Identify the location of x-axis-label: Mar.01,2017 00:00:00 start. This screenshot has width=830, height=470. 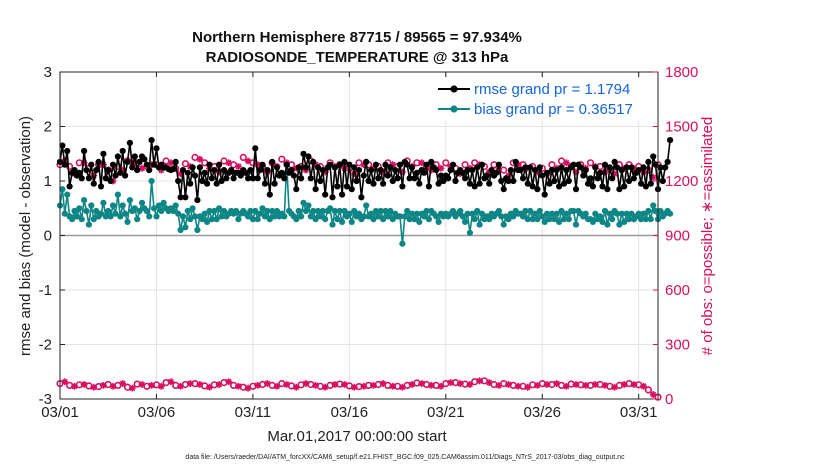
(357, 436).